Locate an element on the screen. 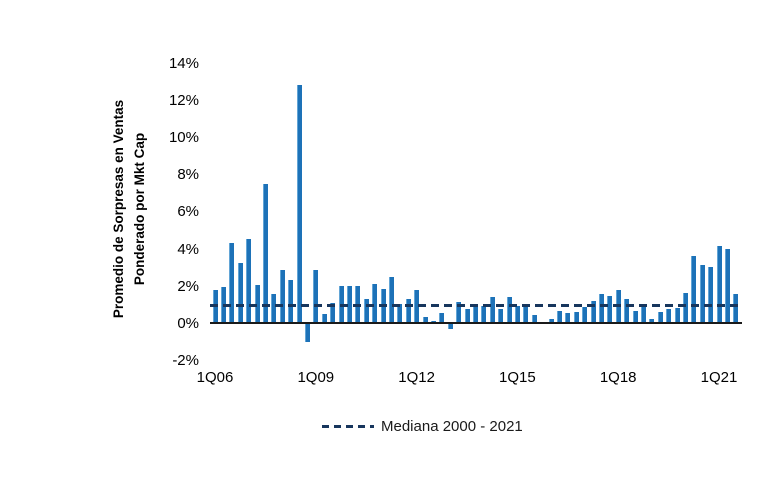 The height and width of the screenshot is (493, 770). x-tick-label: 1Q15 is located at coordinates (517, 377).